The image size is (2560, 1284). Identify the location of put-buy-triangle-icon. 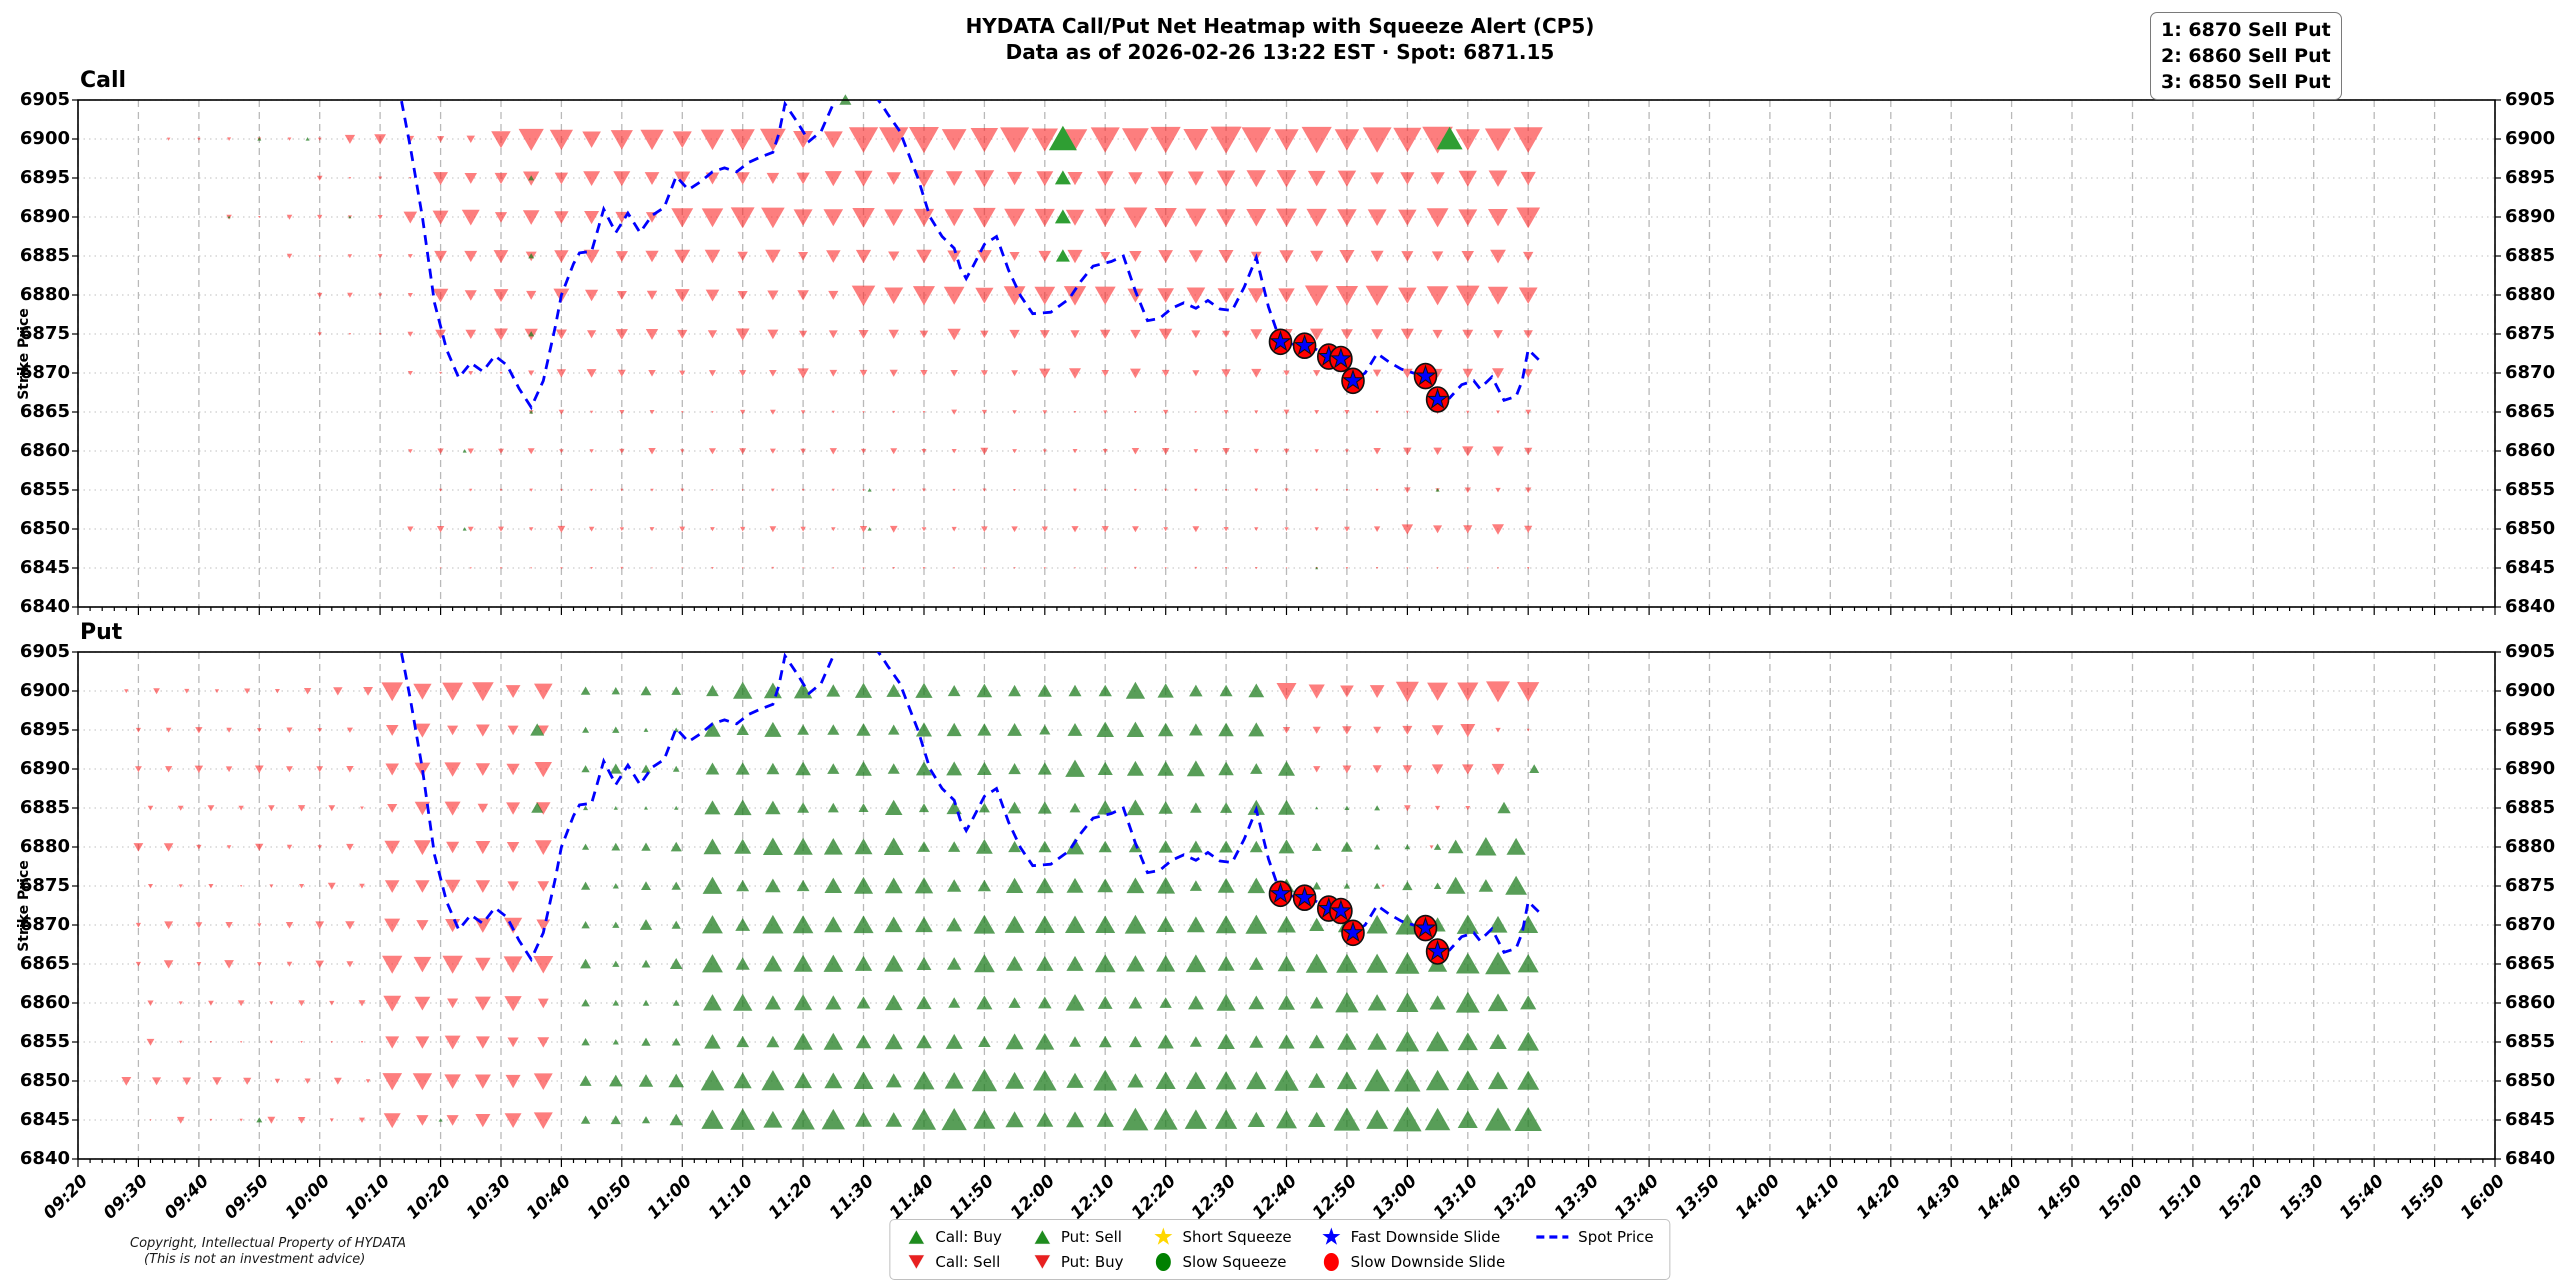
(1042, 1262).